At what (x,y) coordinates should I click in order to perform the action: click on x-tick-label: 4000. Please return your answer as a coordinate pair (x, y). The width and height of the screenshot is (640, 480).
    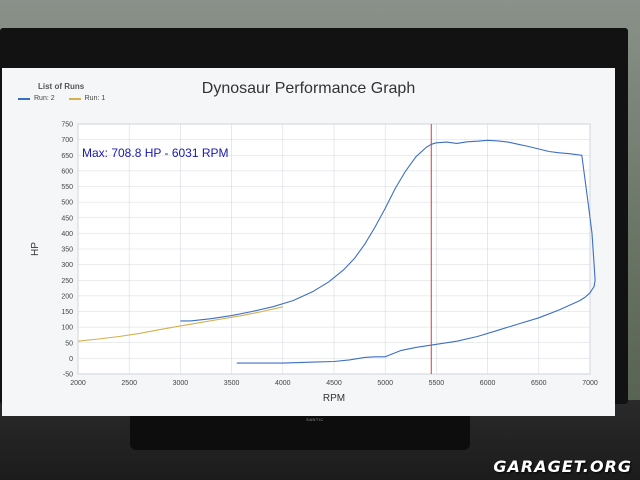
    Looking at the image, I should click on (283, 383).